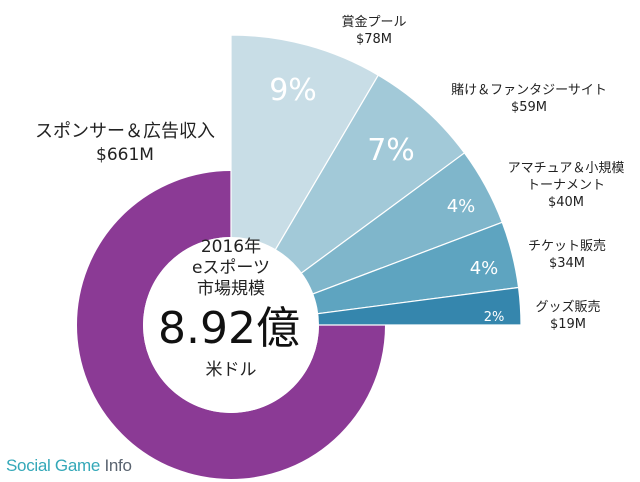 The image size is (640, 482). I want to click on s4-value: $19M, so click(568, 324).